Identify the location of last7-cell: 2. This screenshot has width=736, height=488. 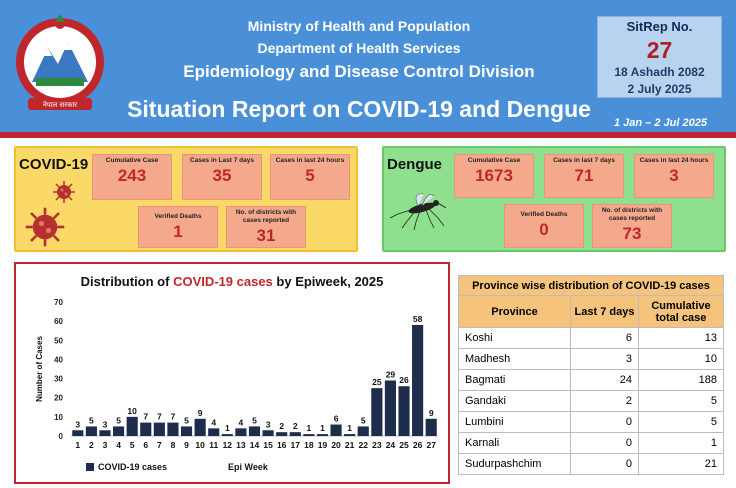
(604, 401).